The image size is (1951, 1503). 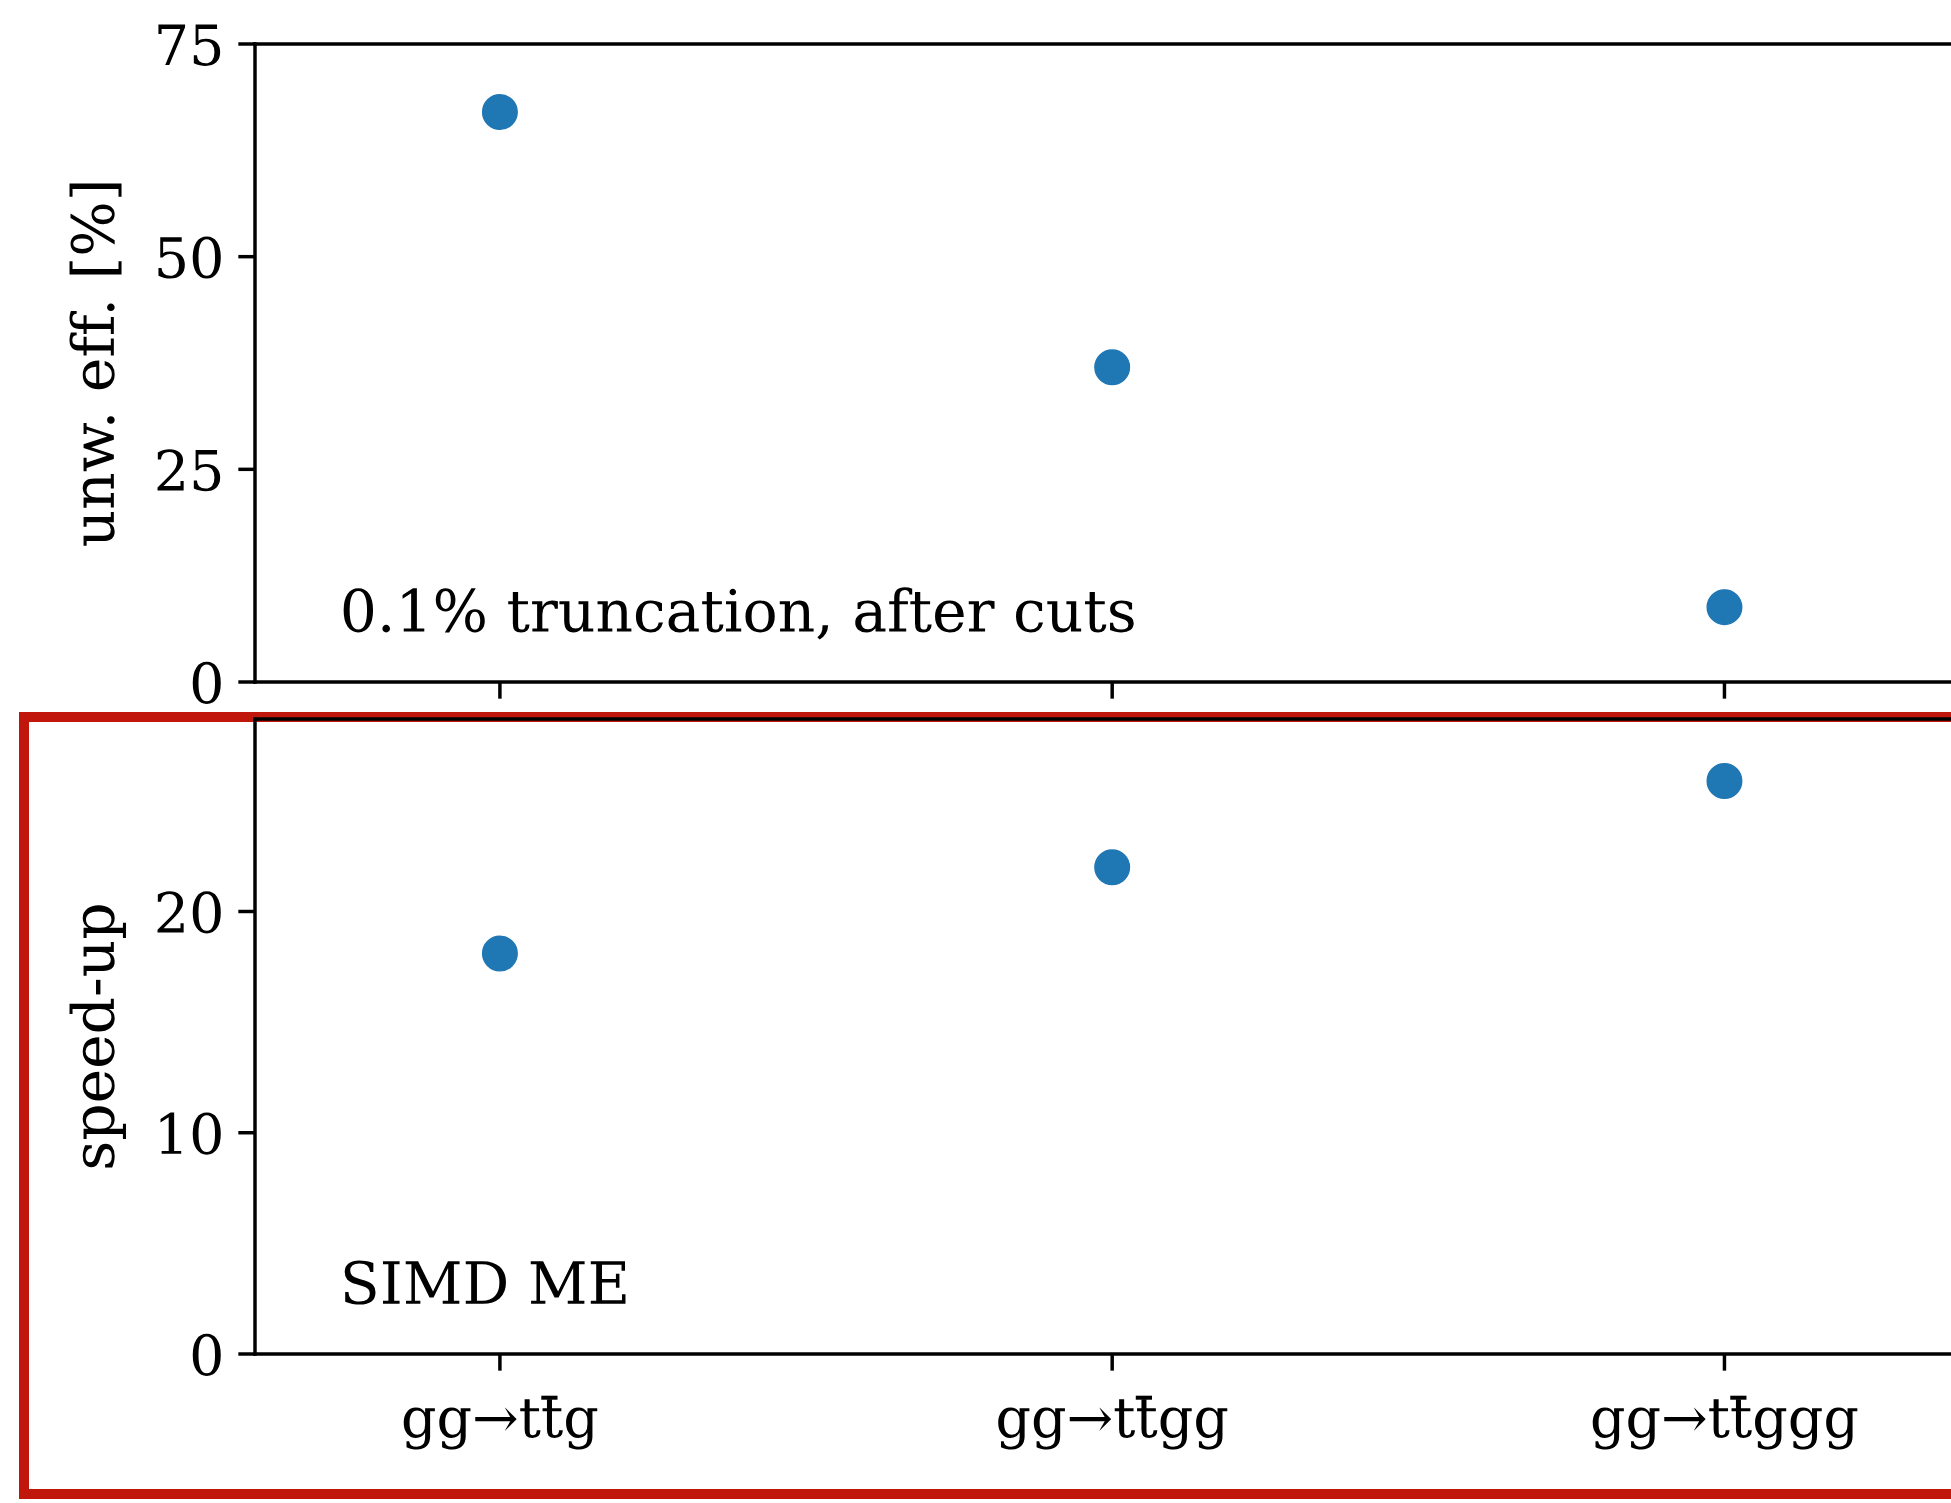 I want to click on y-tick-label: 50, so click(x=189, y=257).